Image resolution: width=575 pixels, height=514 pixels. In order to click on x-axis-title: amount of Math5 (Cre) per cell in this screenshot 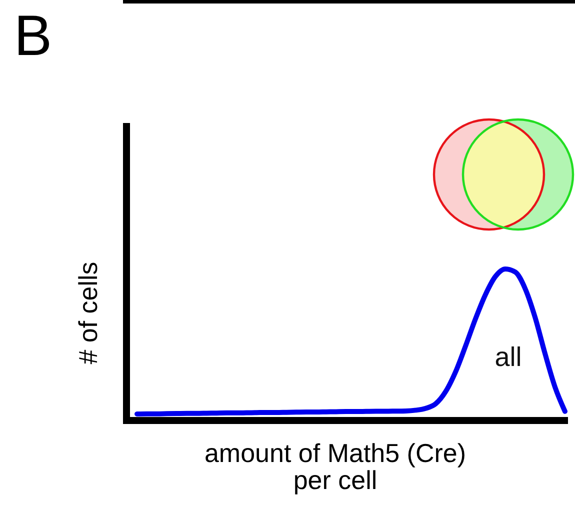, I will do `click(335, 466)`.